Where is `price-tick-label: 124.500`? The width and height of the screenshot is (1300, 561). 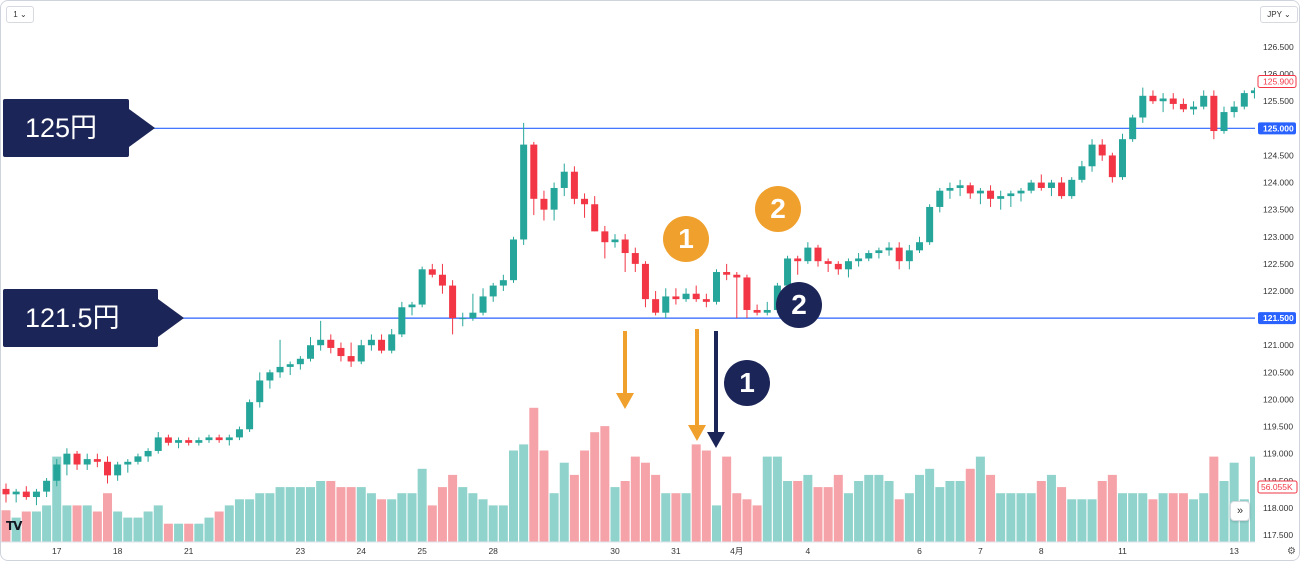 price-tick-label: 124.500 is located at coordinates (1278, 155).